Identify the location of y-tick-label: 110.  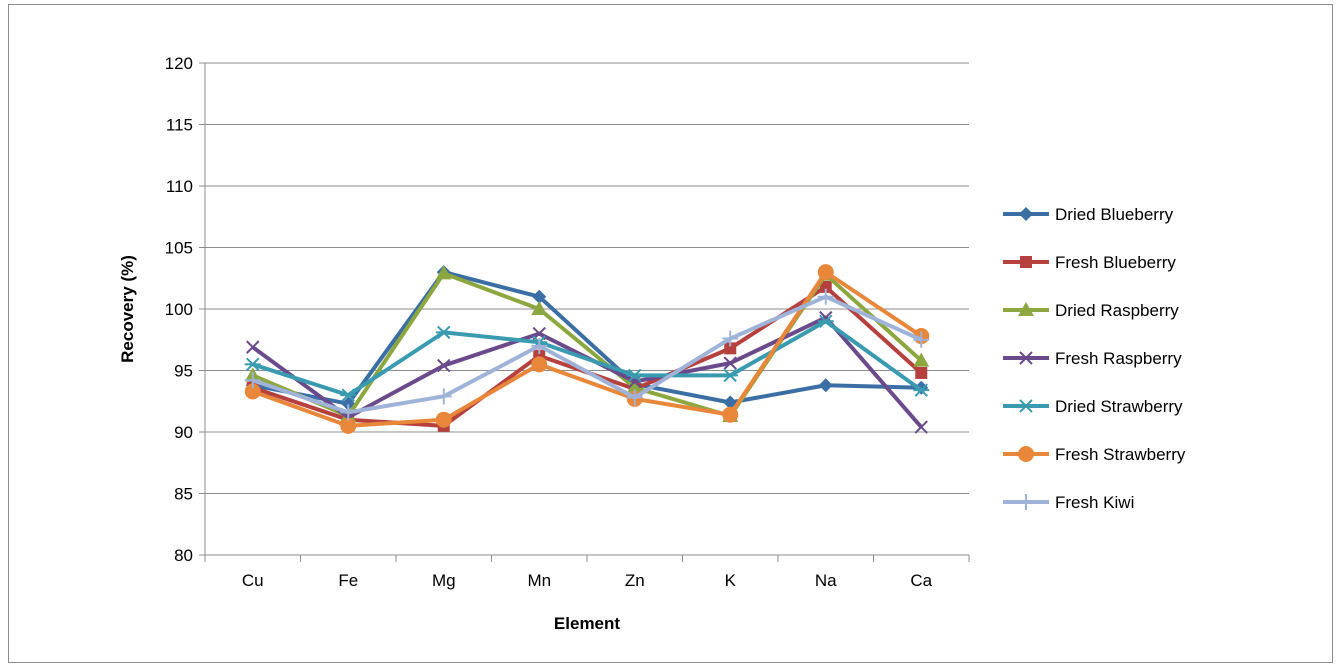
(179, 186).